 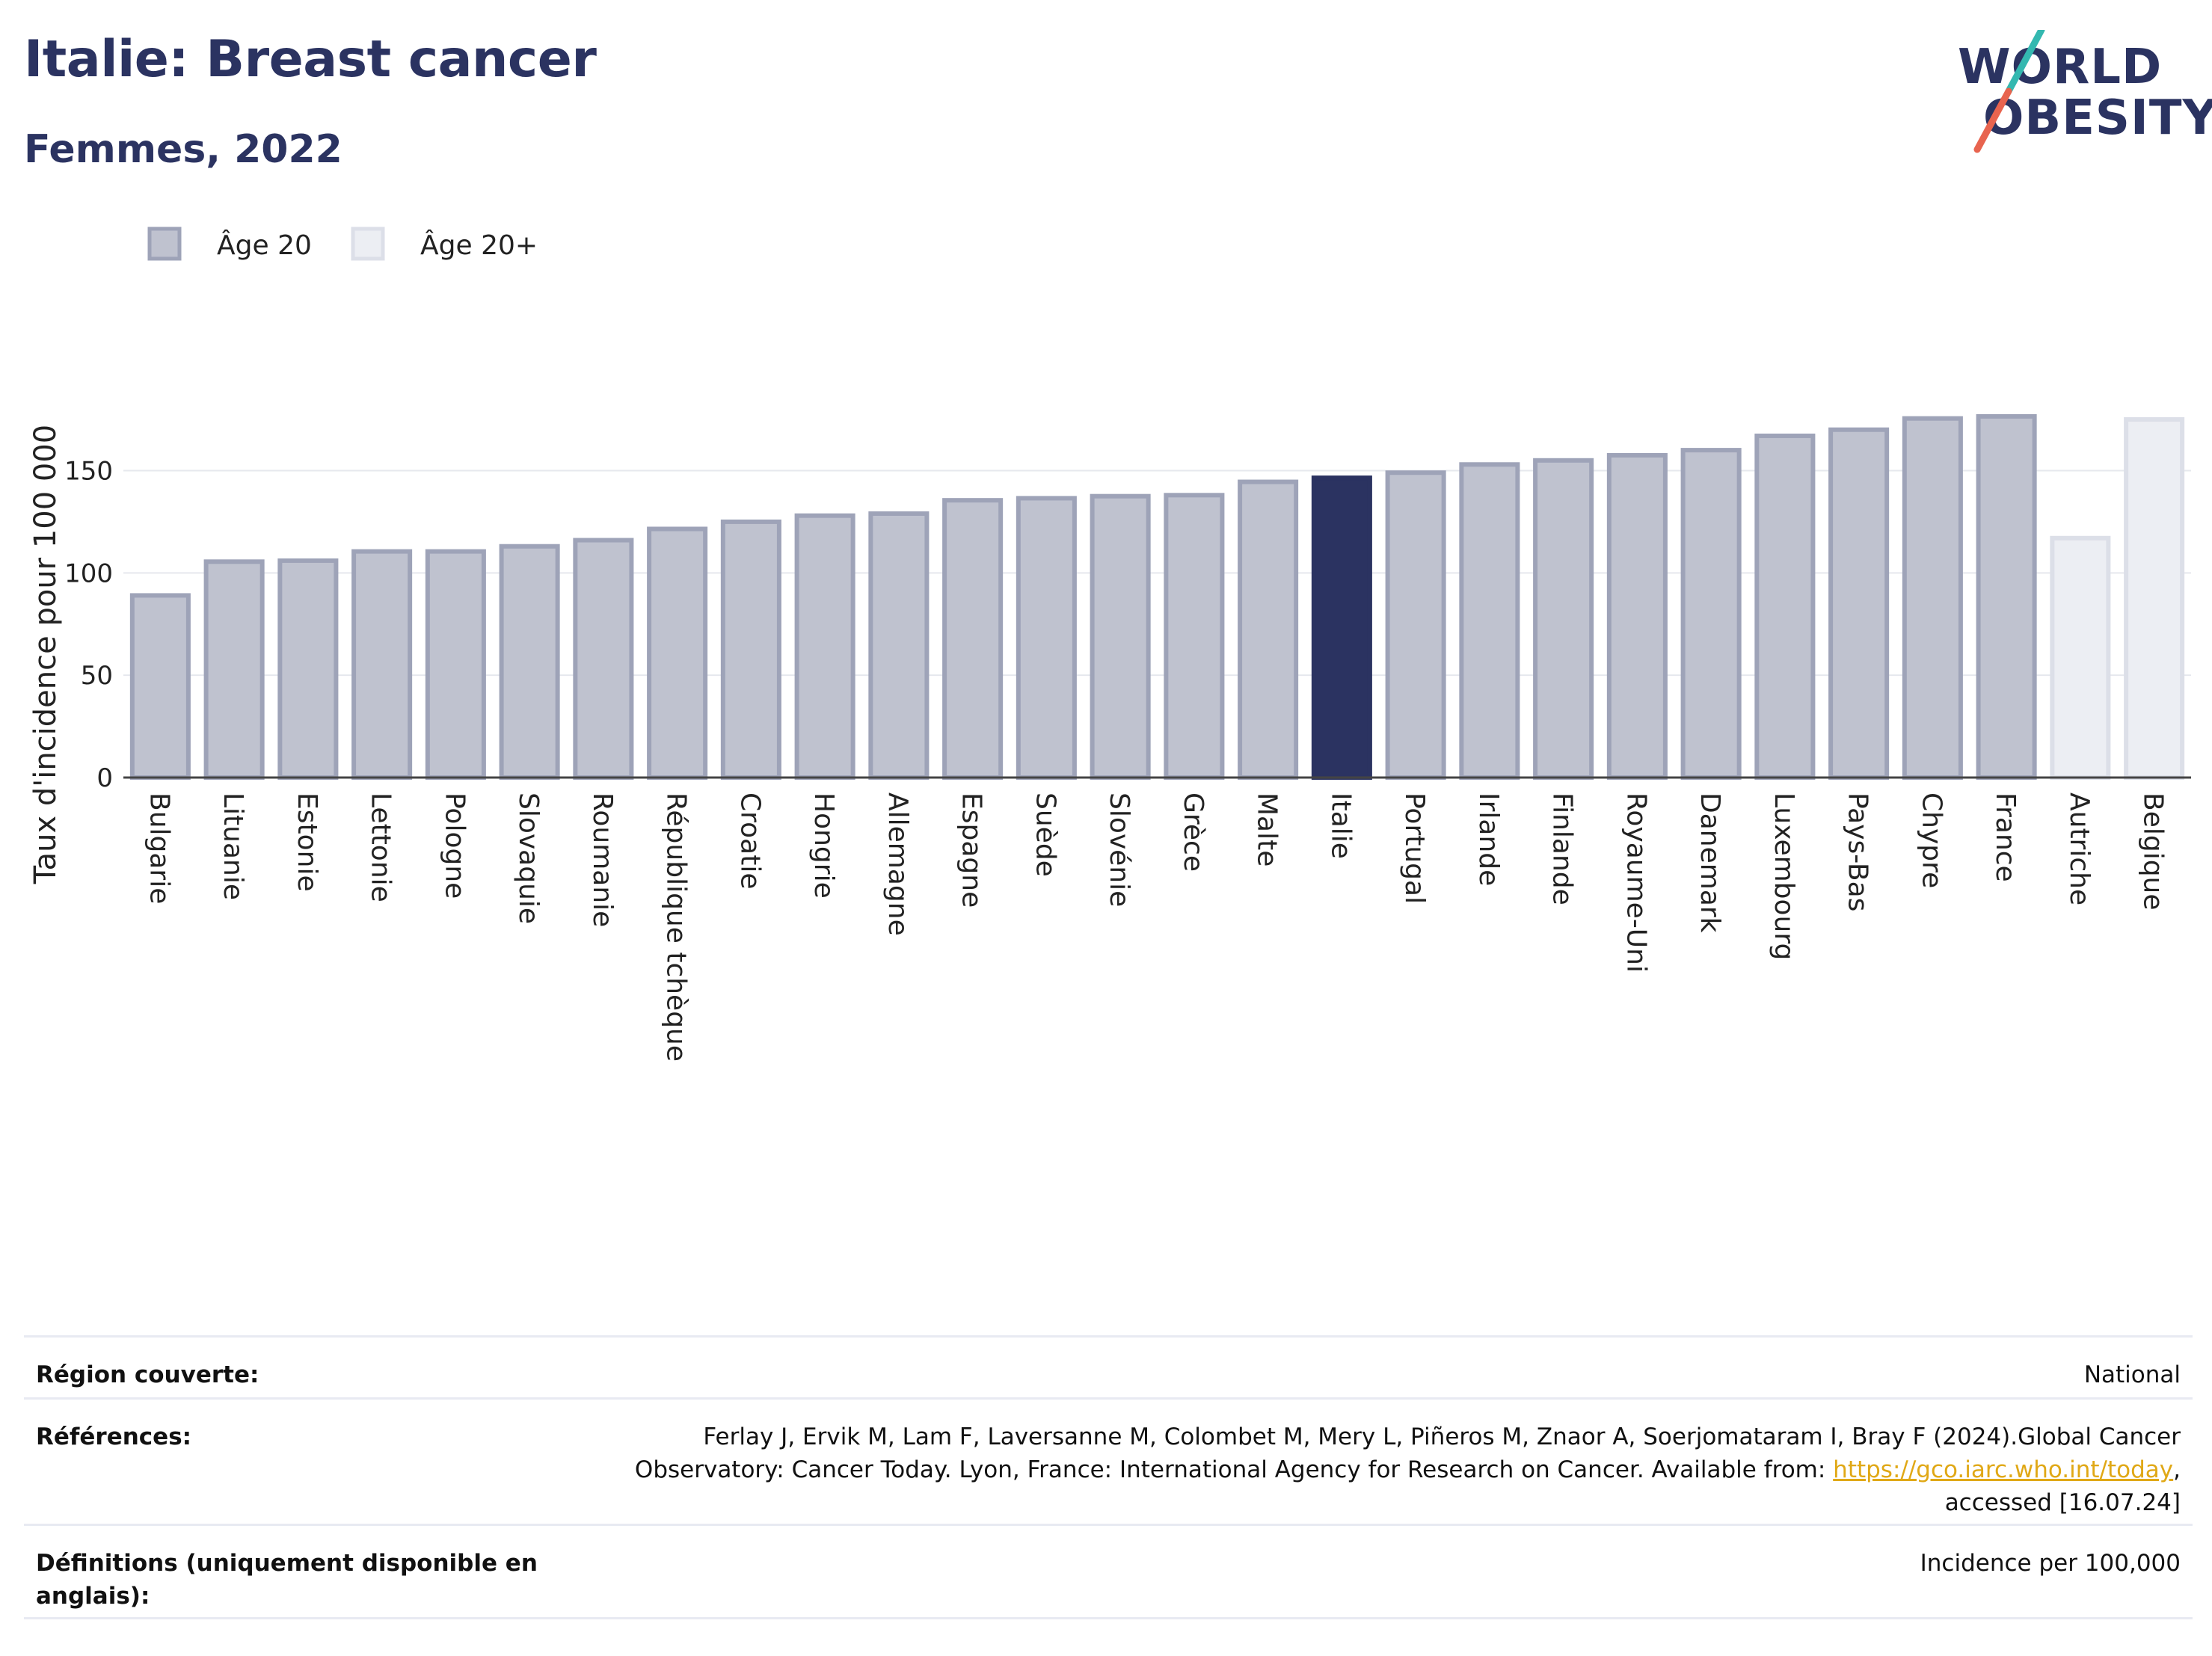 What do you see at coordinates (750, 649) in the screenshot?
I see `bar-croatie` at bounding box center [750, 649].